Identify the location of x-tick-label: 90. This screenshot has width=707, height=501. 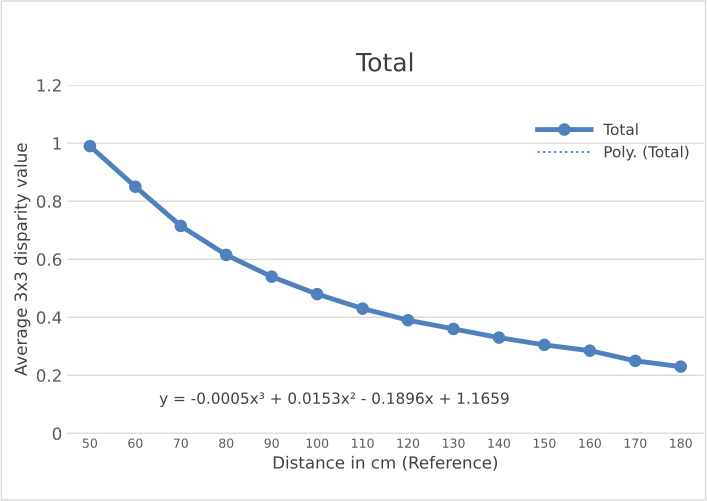
(271, 443).